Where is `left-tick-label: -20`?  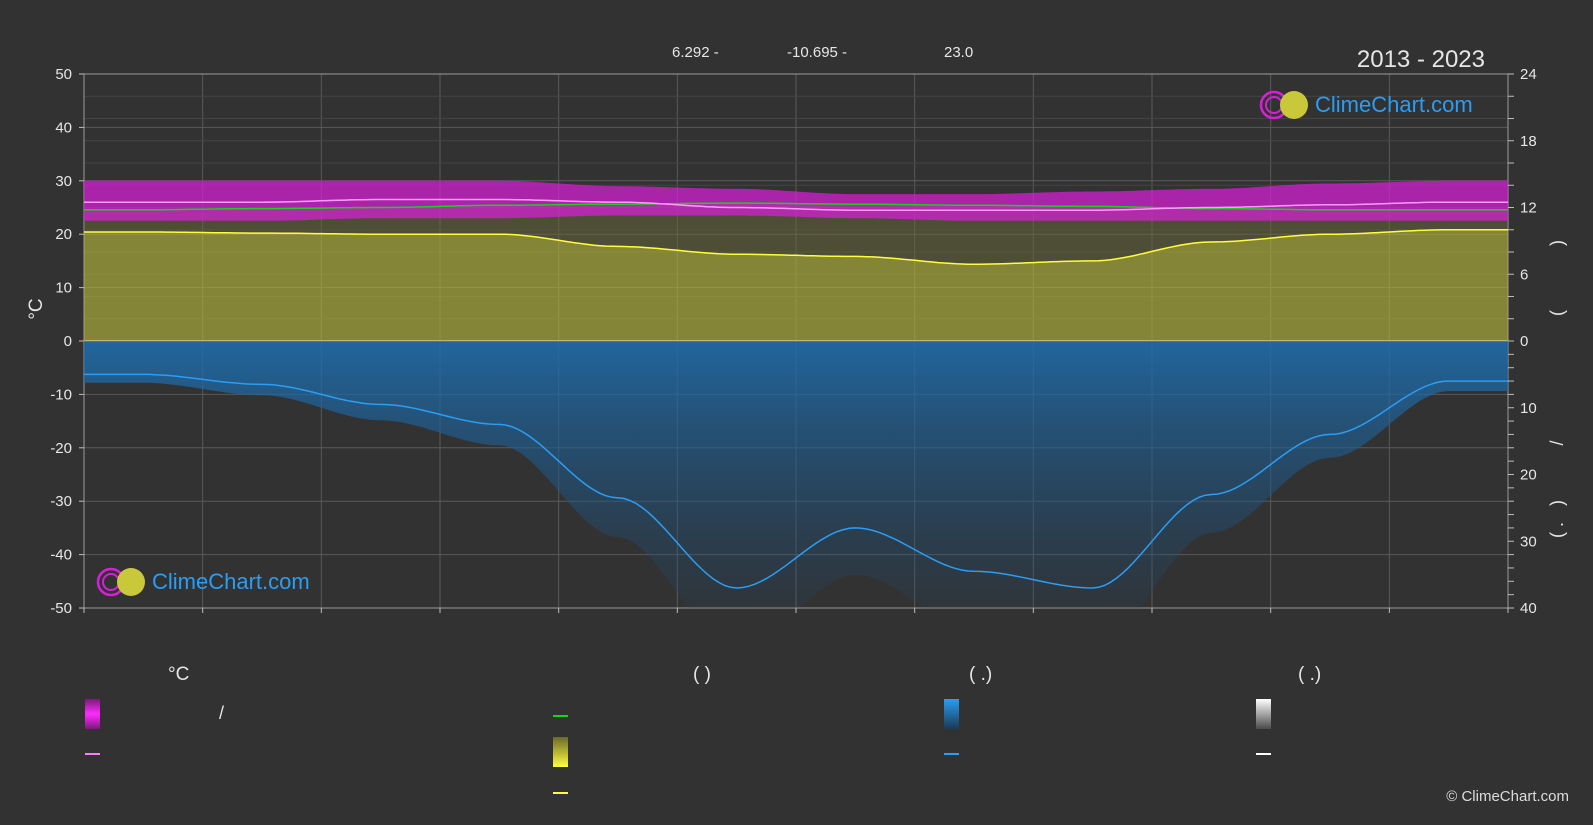 left-tick-label: -20 is located at coordinates (61, 448).